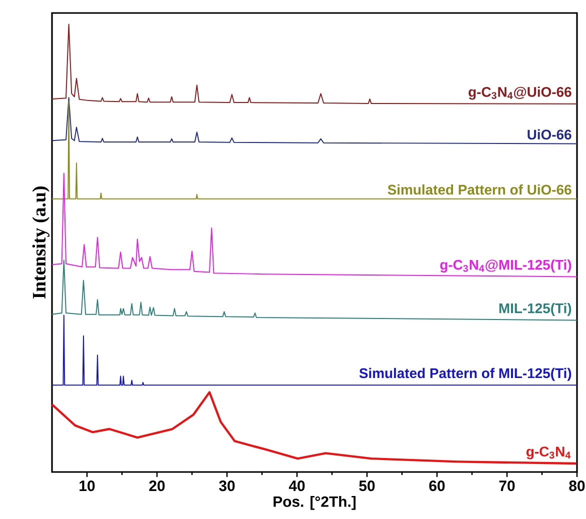  What do you see at coordinates (437, 486) in the screenshot?
I see `x-tick-label: 60` at bounding box center [437, 486].